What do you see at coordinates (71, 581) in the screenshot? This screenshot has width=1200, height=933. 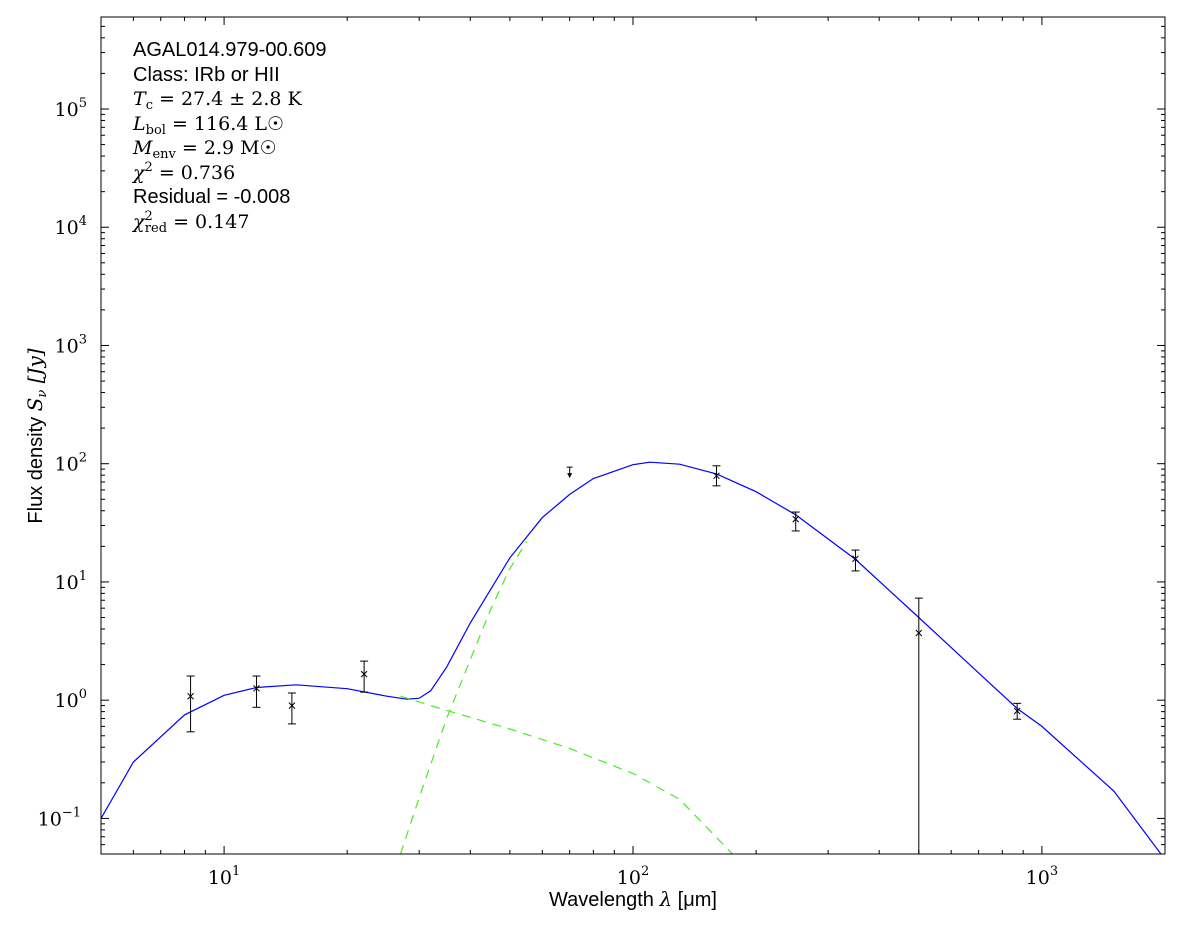 I see `y-tick-label: 10¹` at bounding box center [71, 581].